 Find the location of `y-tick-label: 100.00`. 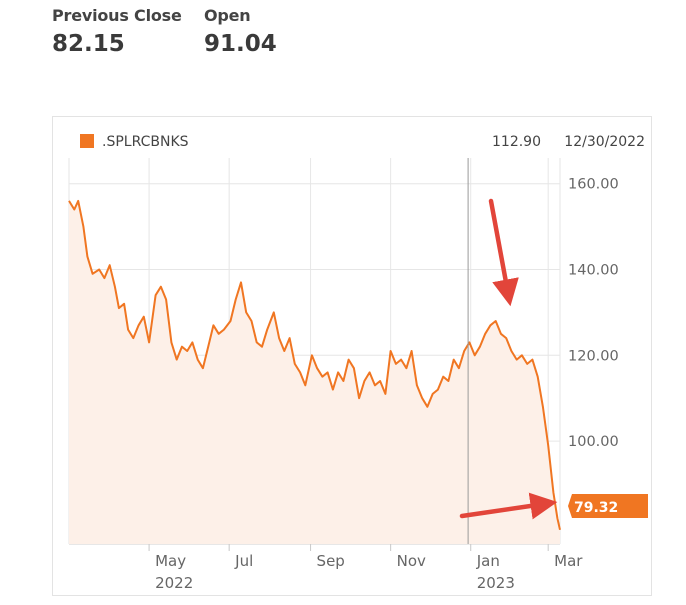

y-tick-label: 100.00 is located at coordinates (593, 442).